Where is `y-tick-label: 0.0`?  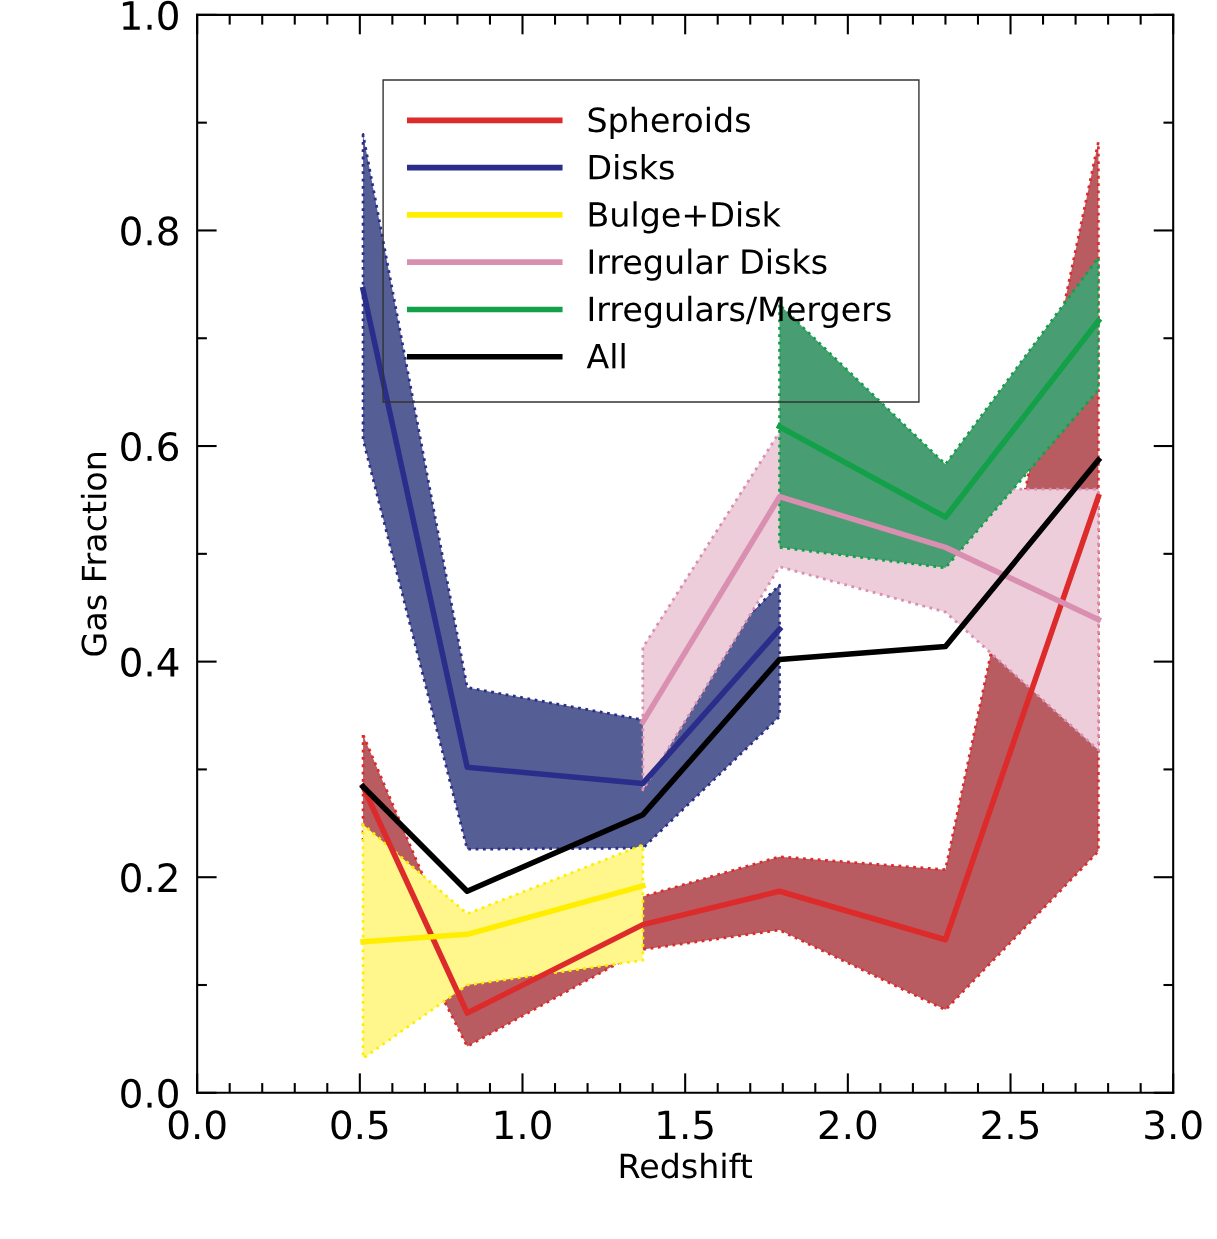 y-tick-label: 0.0 is located at coordinates (149, 1093).